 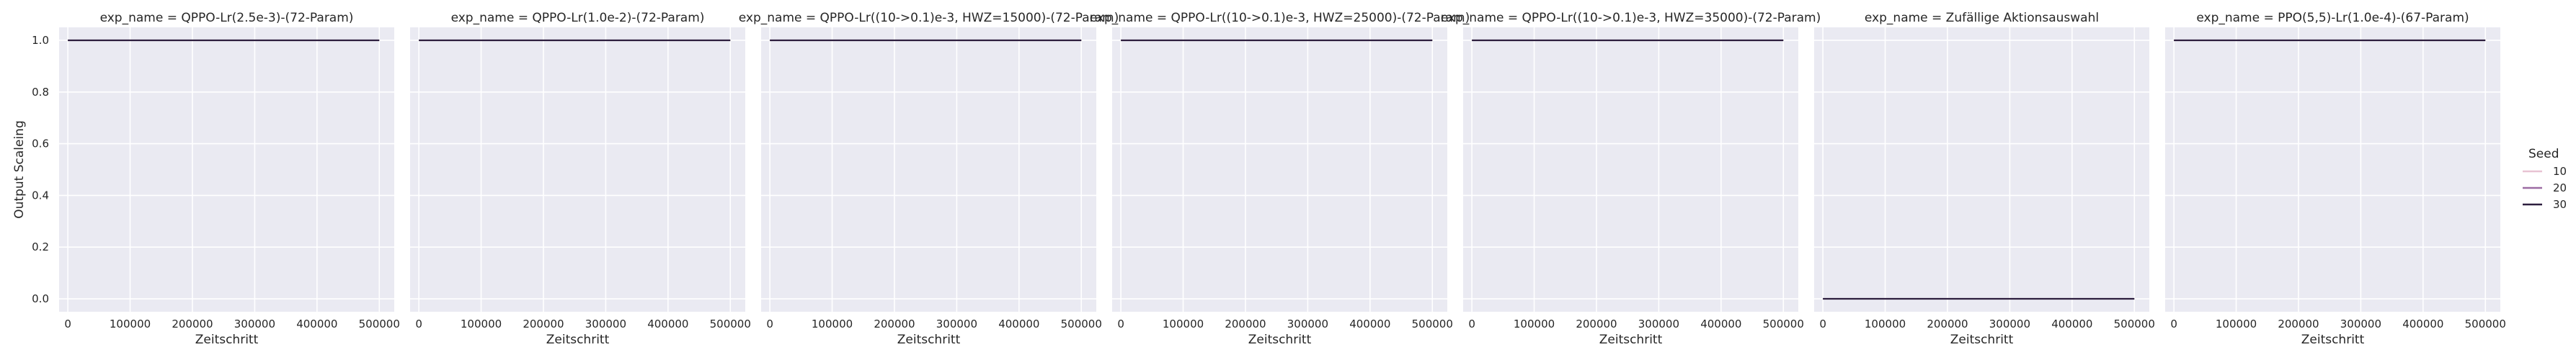 What do you see at coordinates (40, 40) in the screenshot?
I see `y-tick-label: 1.0` at bounding box center [40, 40].